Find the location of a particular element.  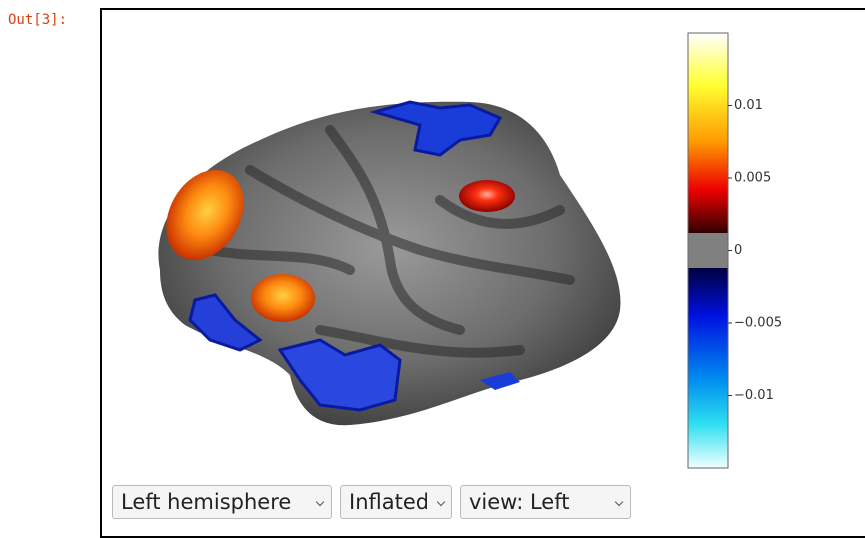

output-prompt: Out[3]: is located at coordinates (38, 20).